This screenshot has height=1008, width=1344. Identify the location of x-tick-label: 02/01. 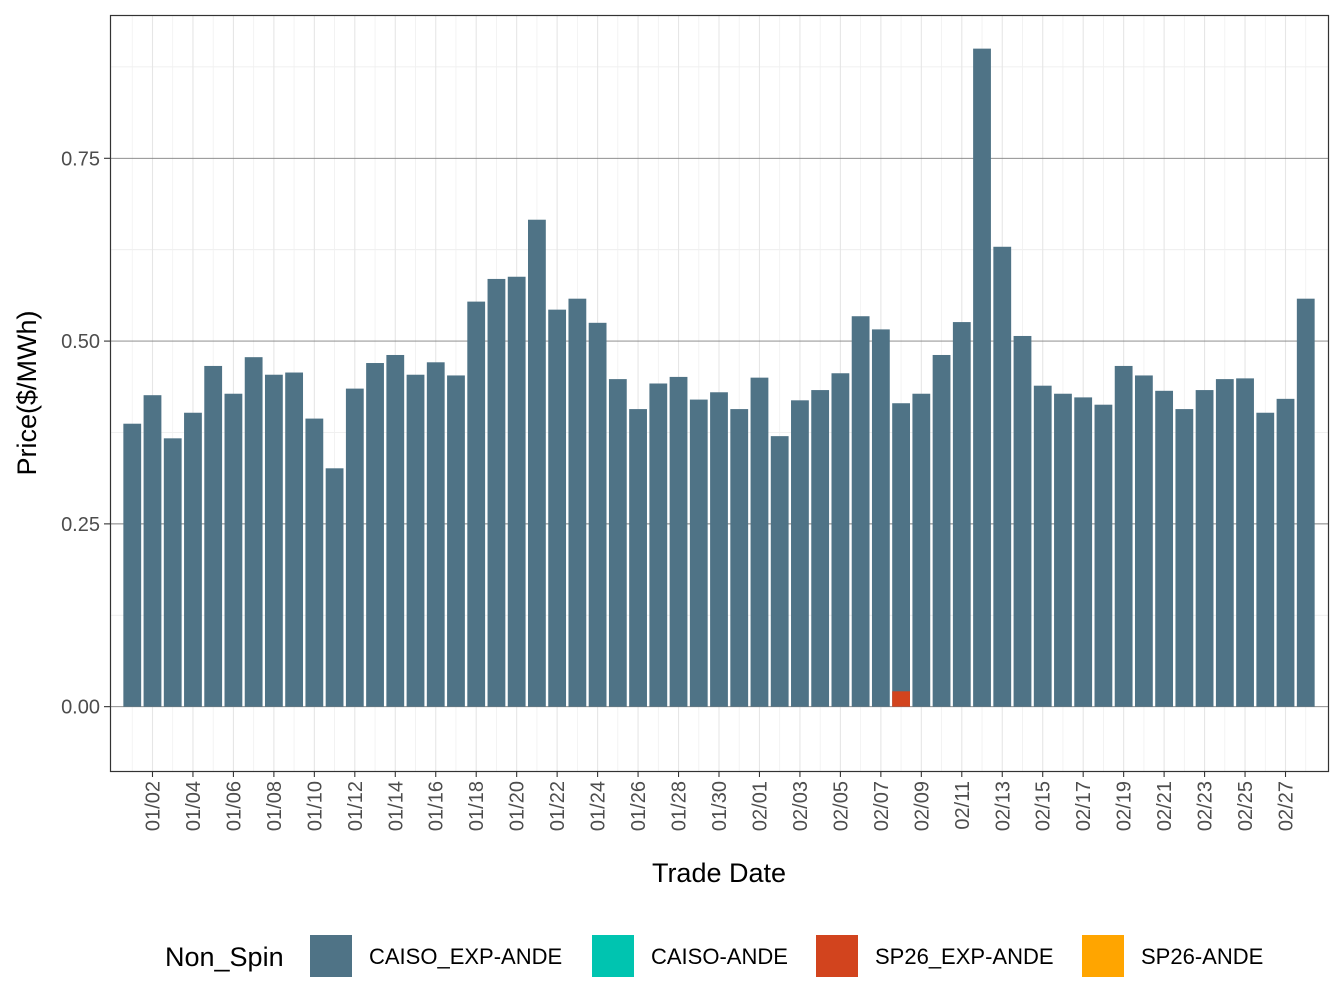
(760, 806).